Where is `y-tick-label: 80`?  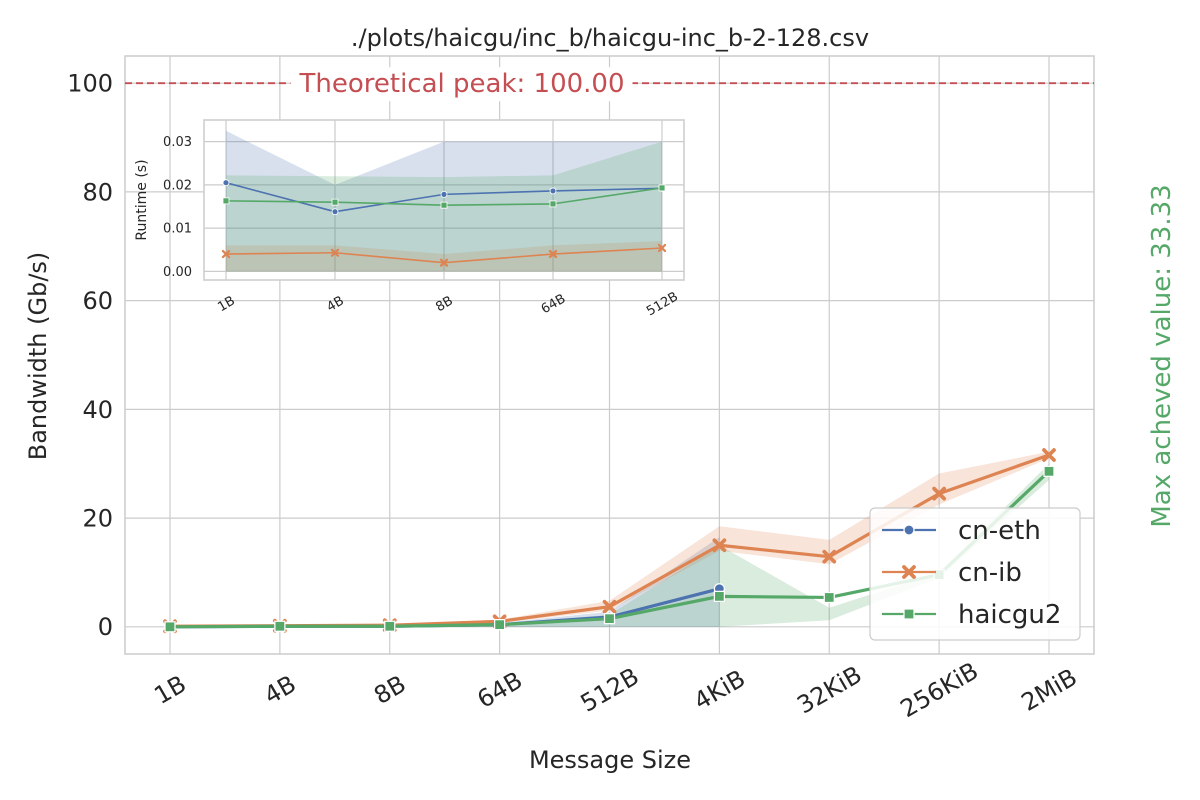
y-tick-label: 80 is located at coordinates (97, 192).